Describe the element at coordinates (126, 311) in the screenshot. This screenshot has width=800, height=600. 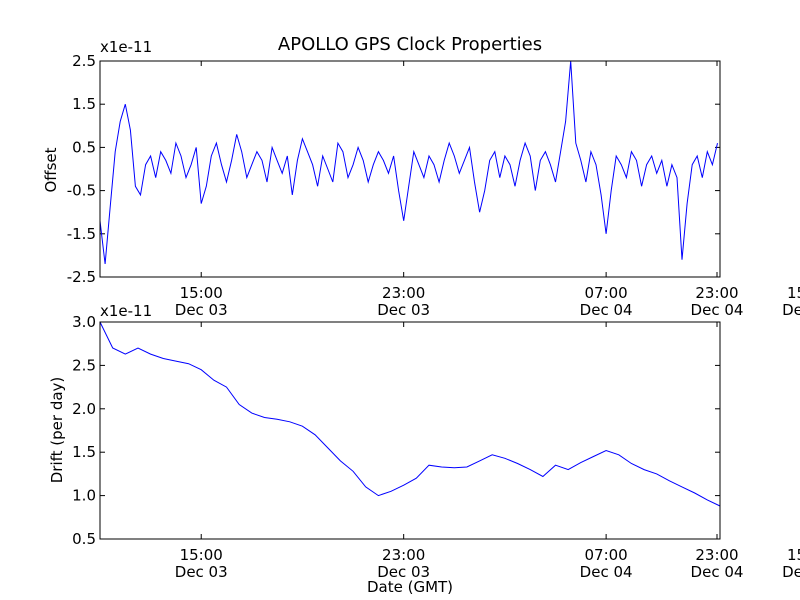
I see `drift-exponent-label: x1e-11` at that location.